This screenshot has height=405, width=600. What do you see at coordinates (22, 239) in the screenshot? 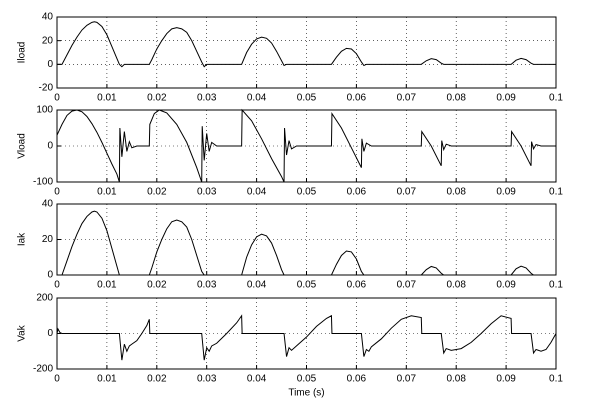
I see `y-axis-label: Iak` at bounding box center [22, 239].